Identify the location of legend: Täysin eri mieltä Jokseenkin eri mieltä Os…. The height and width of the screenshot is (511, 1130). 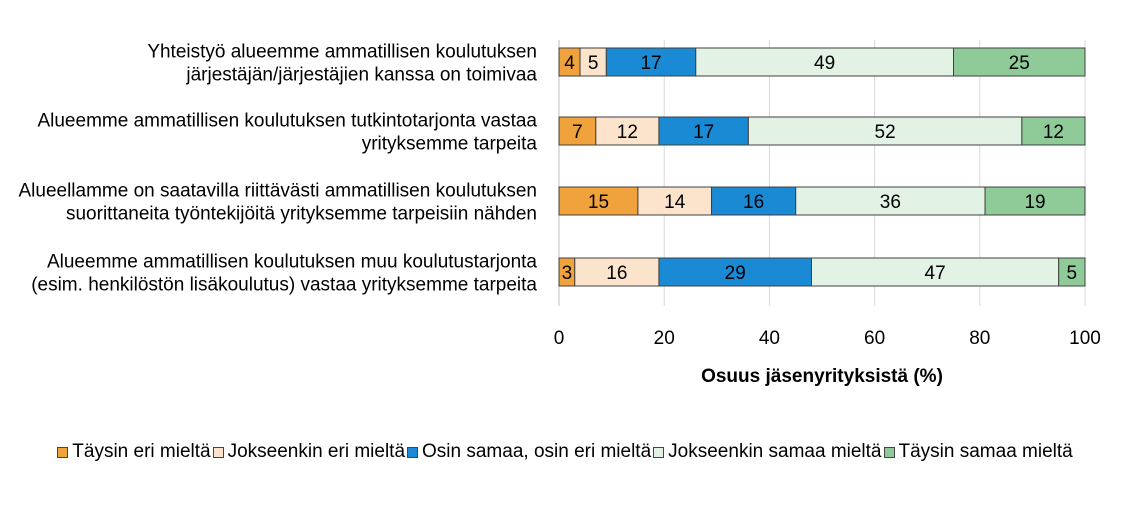
(565, 452).